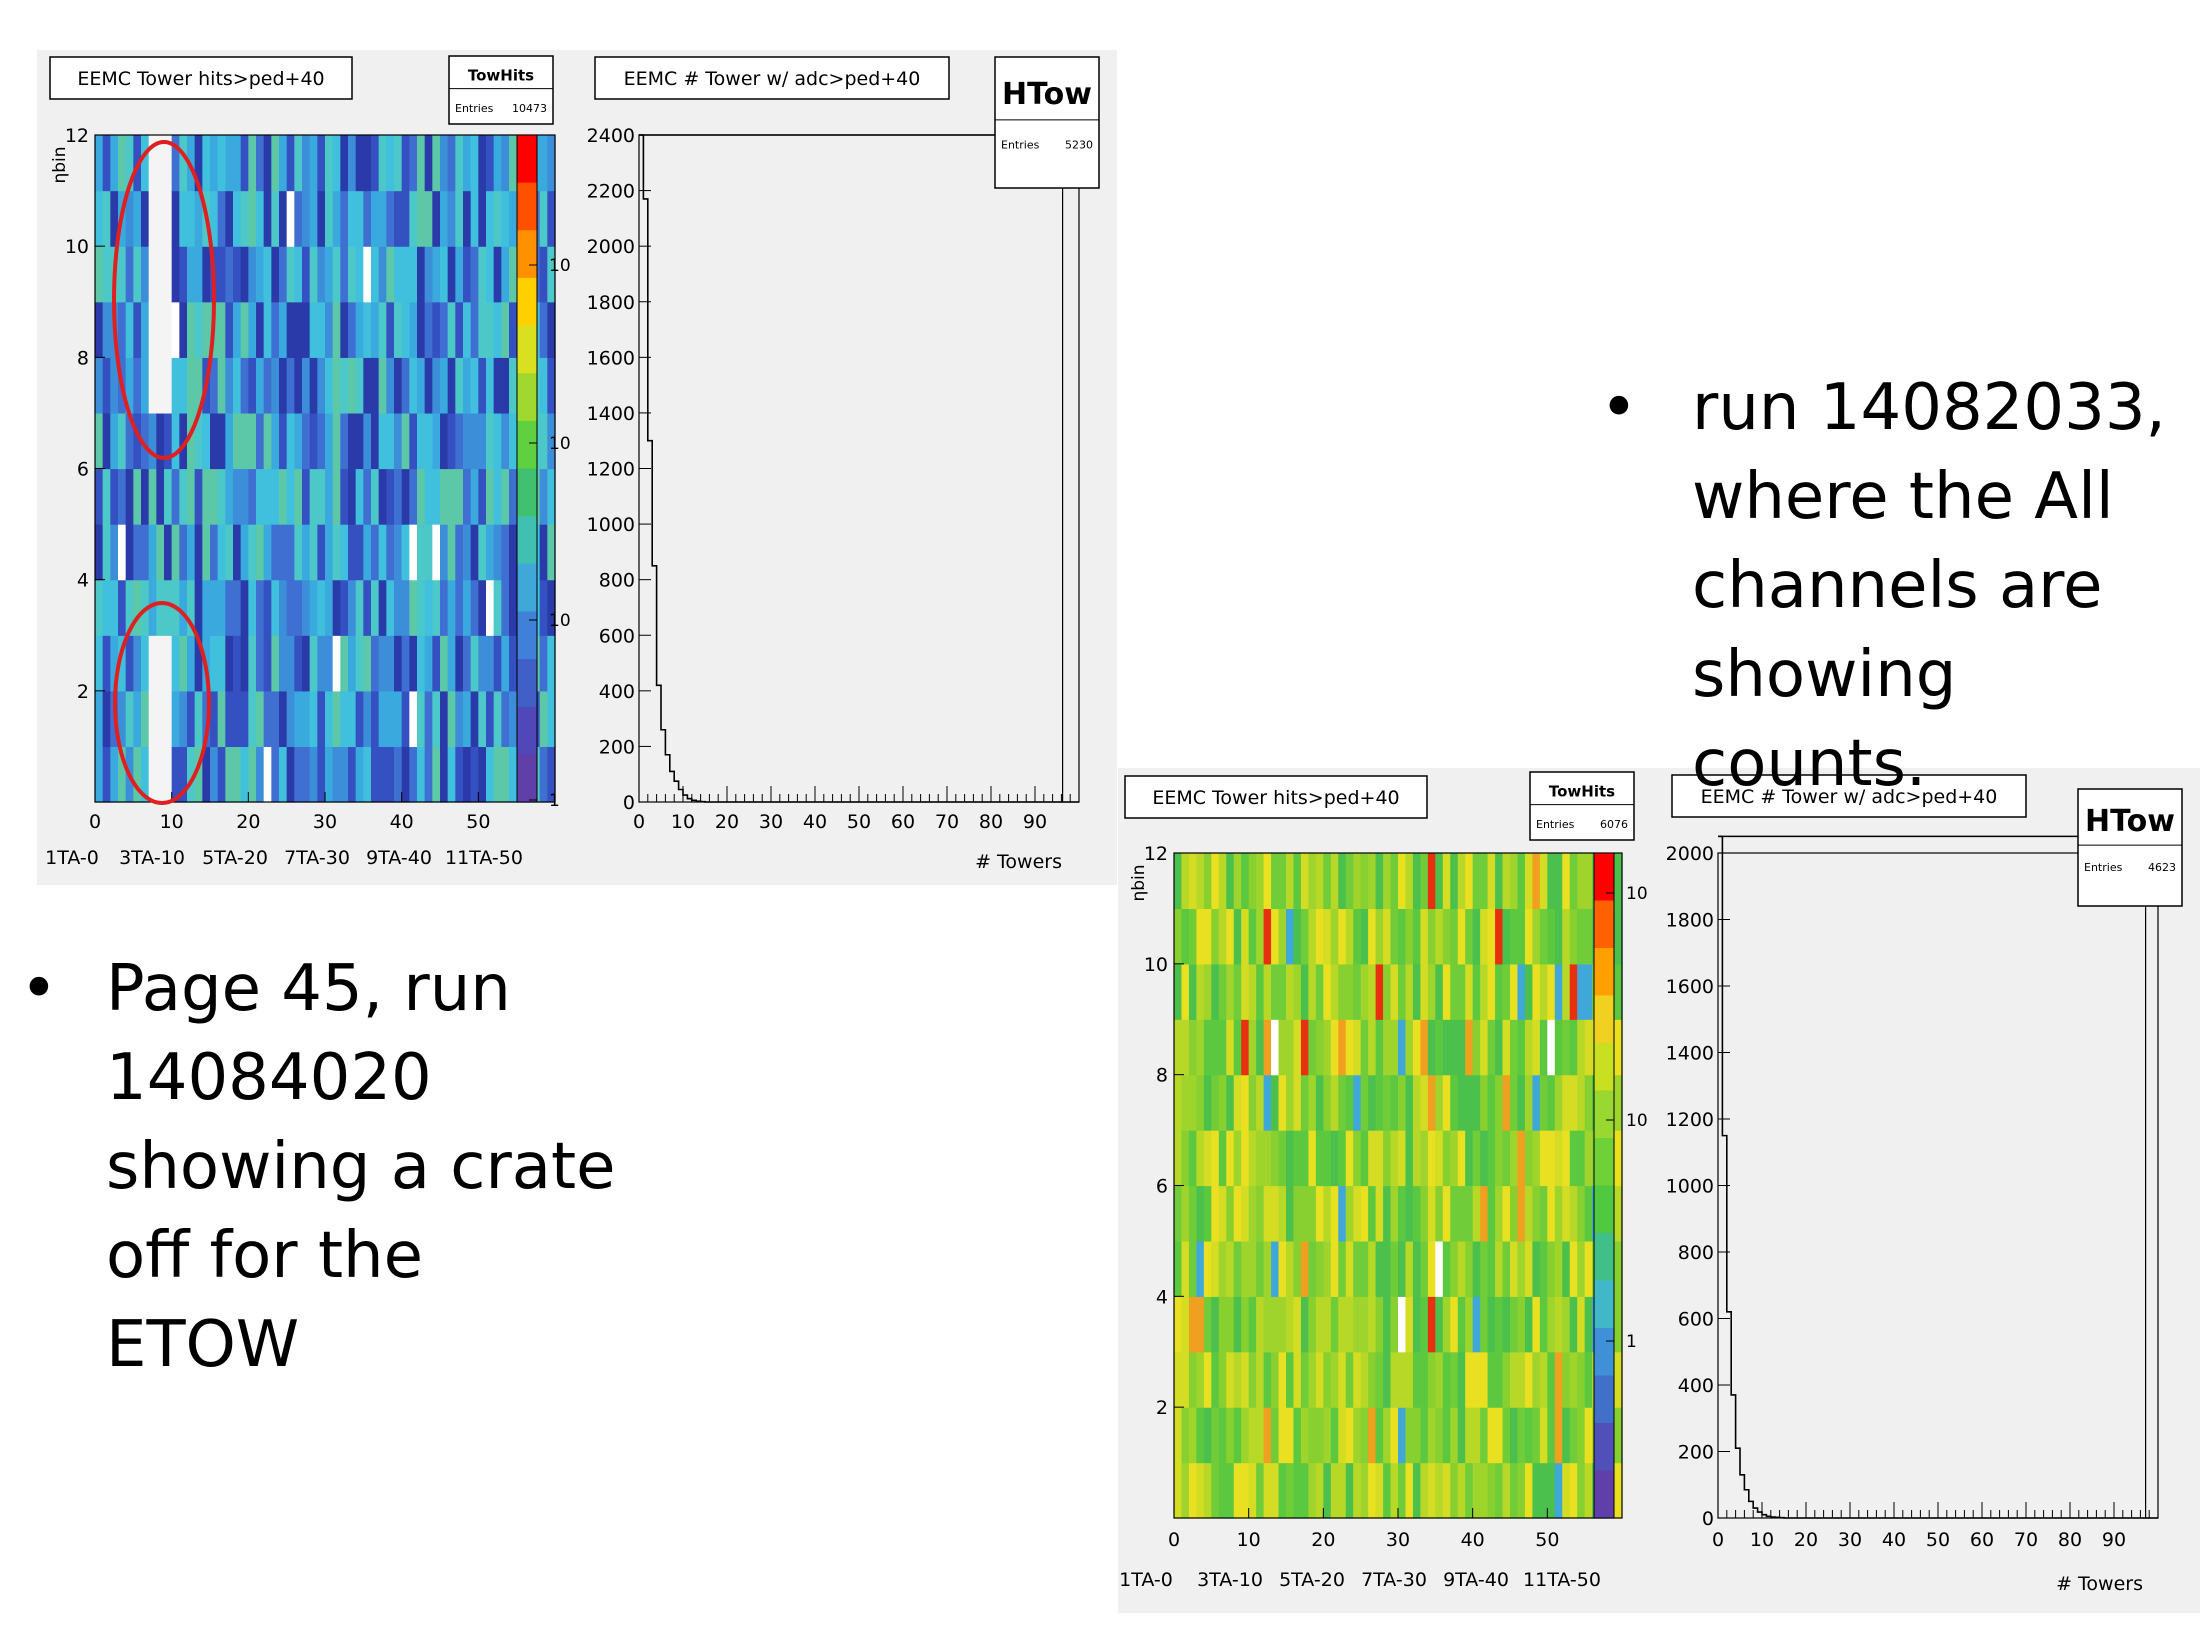  I want to click on crate-label: 9TA-40, so click(399, 858).